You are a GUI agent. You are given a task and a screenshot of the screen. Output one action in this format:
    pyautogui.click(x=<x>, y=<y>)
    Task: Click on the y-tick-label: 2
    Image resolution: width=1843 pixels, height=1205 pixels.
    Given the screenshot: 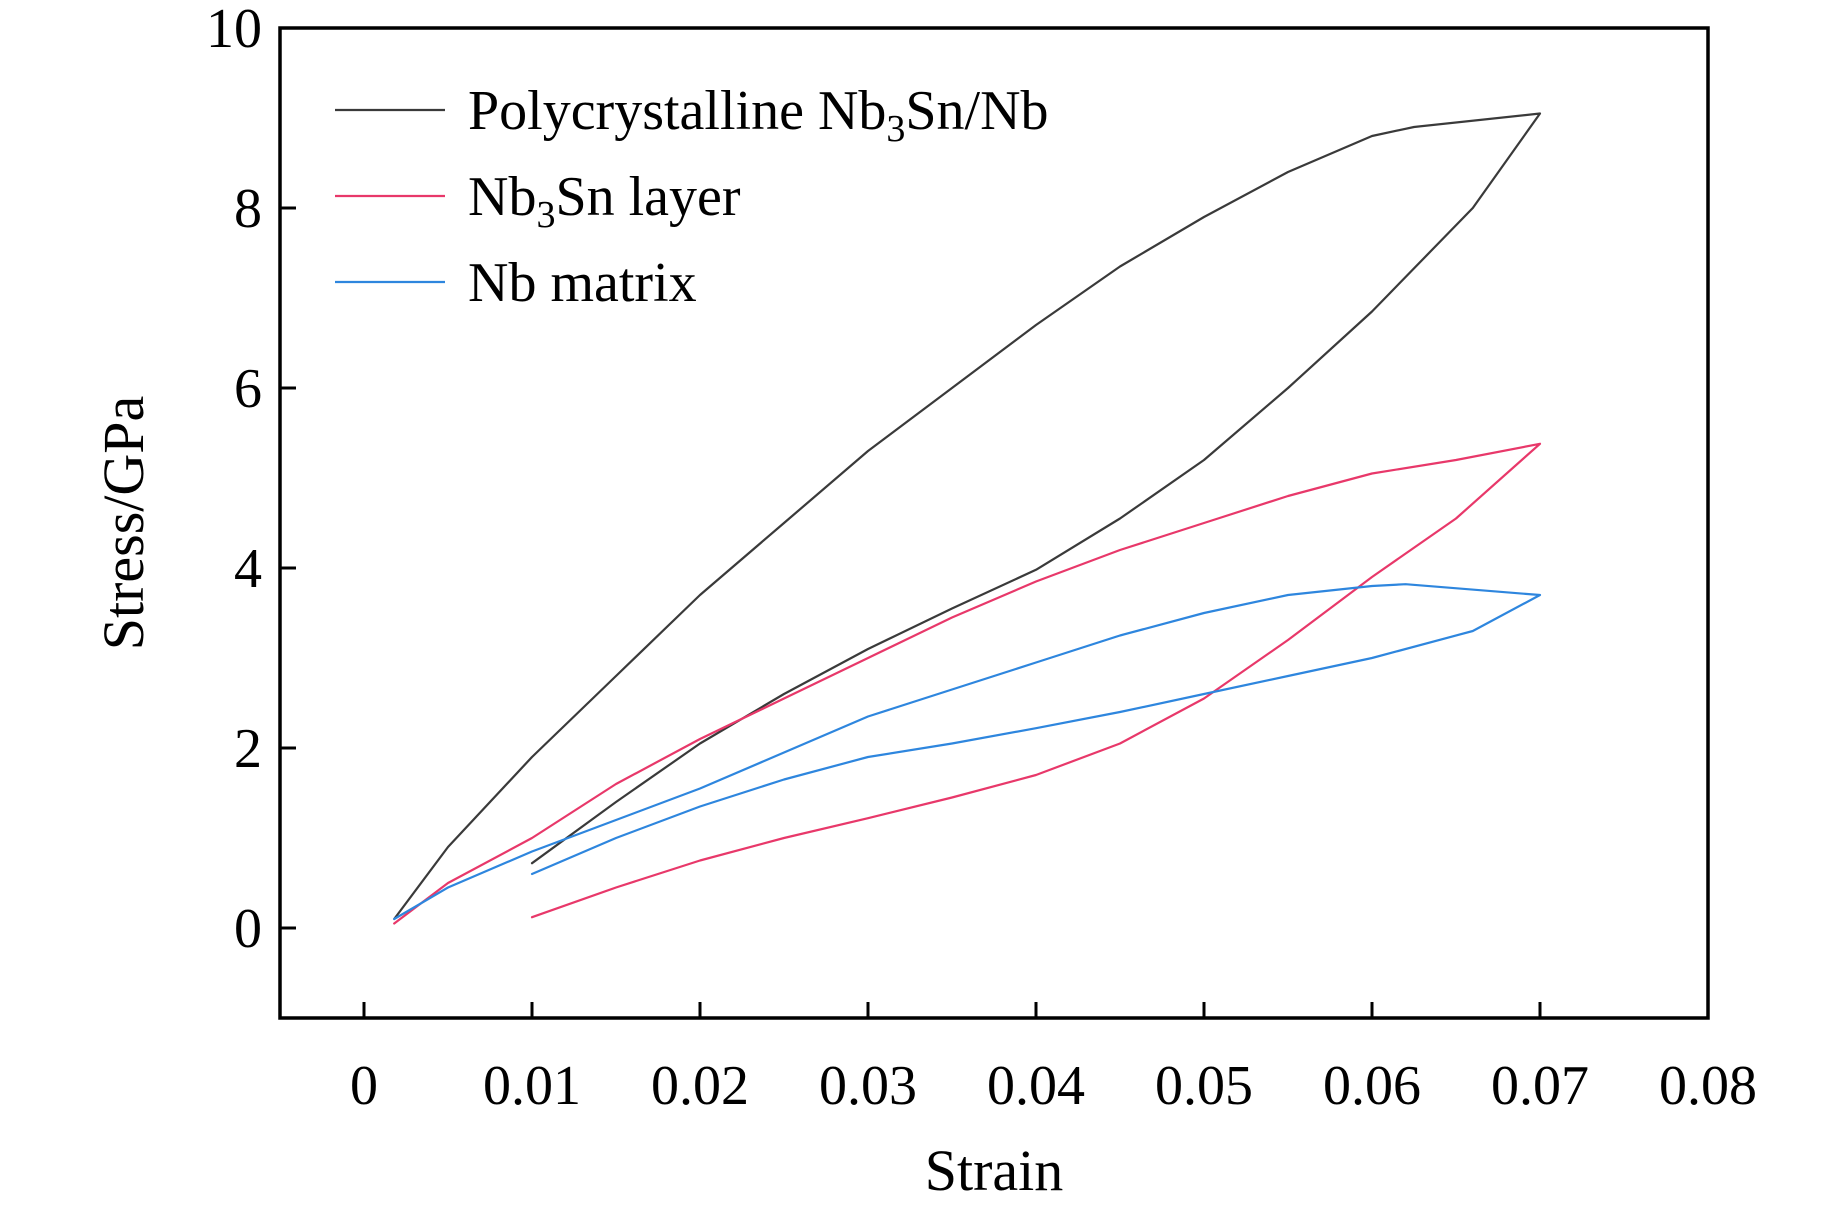 What is the action you would take?
    pyautogui.click(x=248, y=749)
    